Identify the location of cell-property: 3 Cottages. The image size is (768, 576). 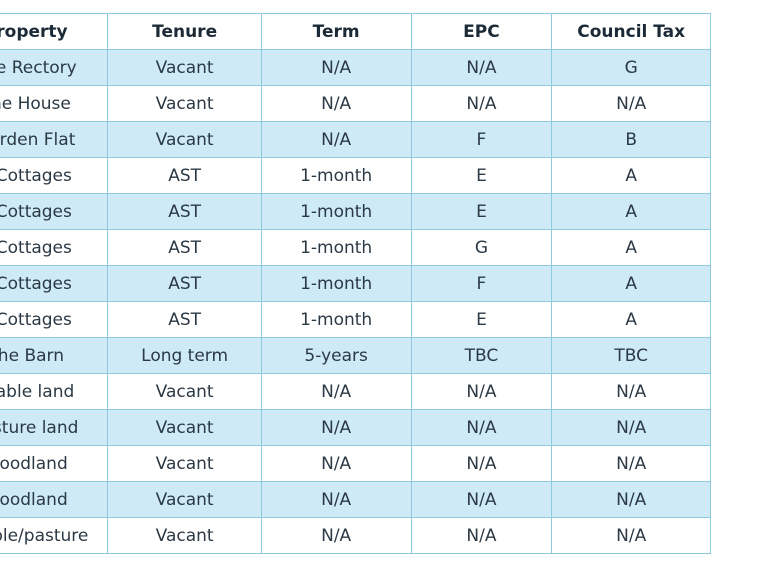
(54, 247).